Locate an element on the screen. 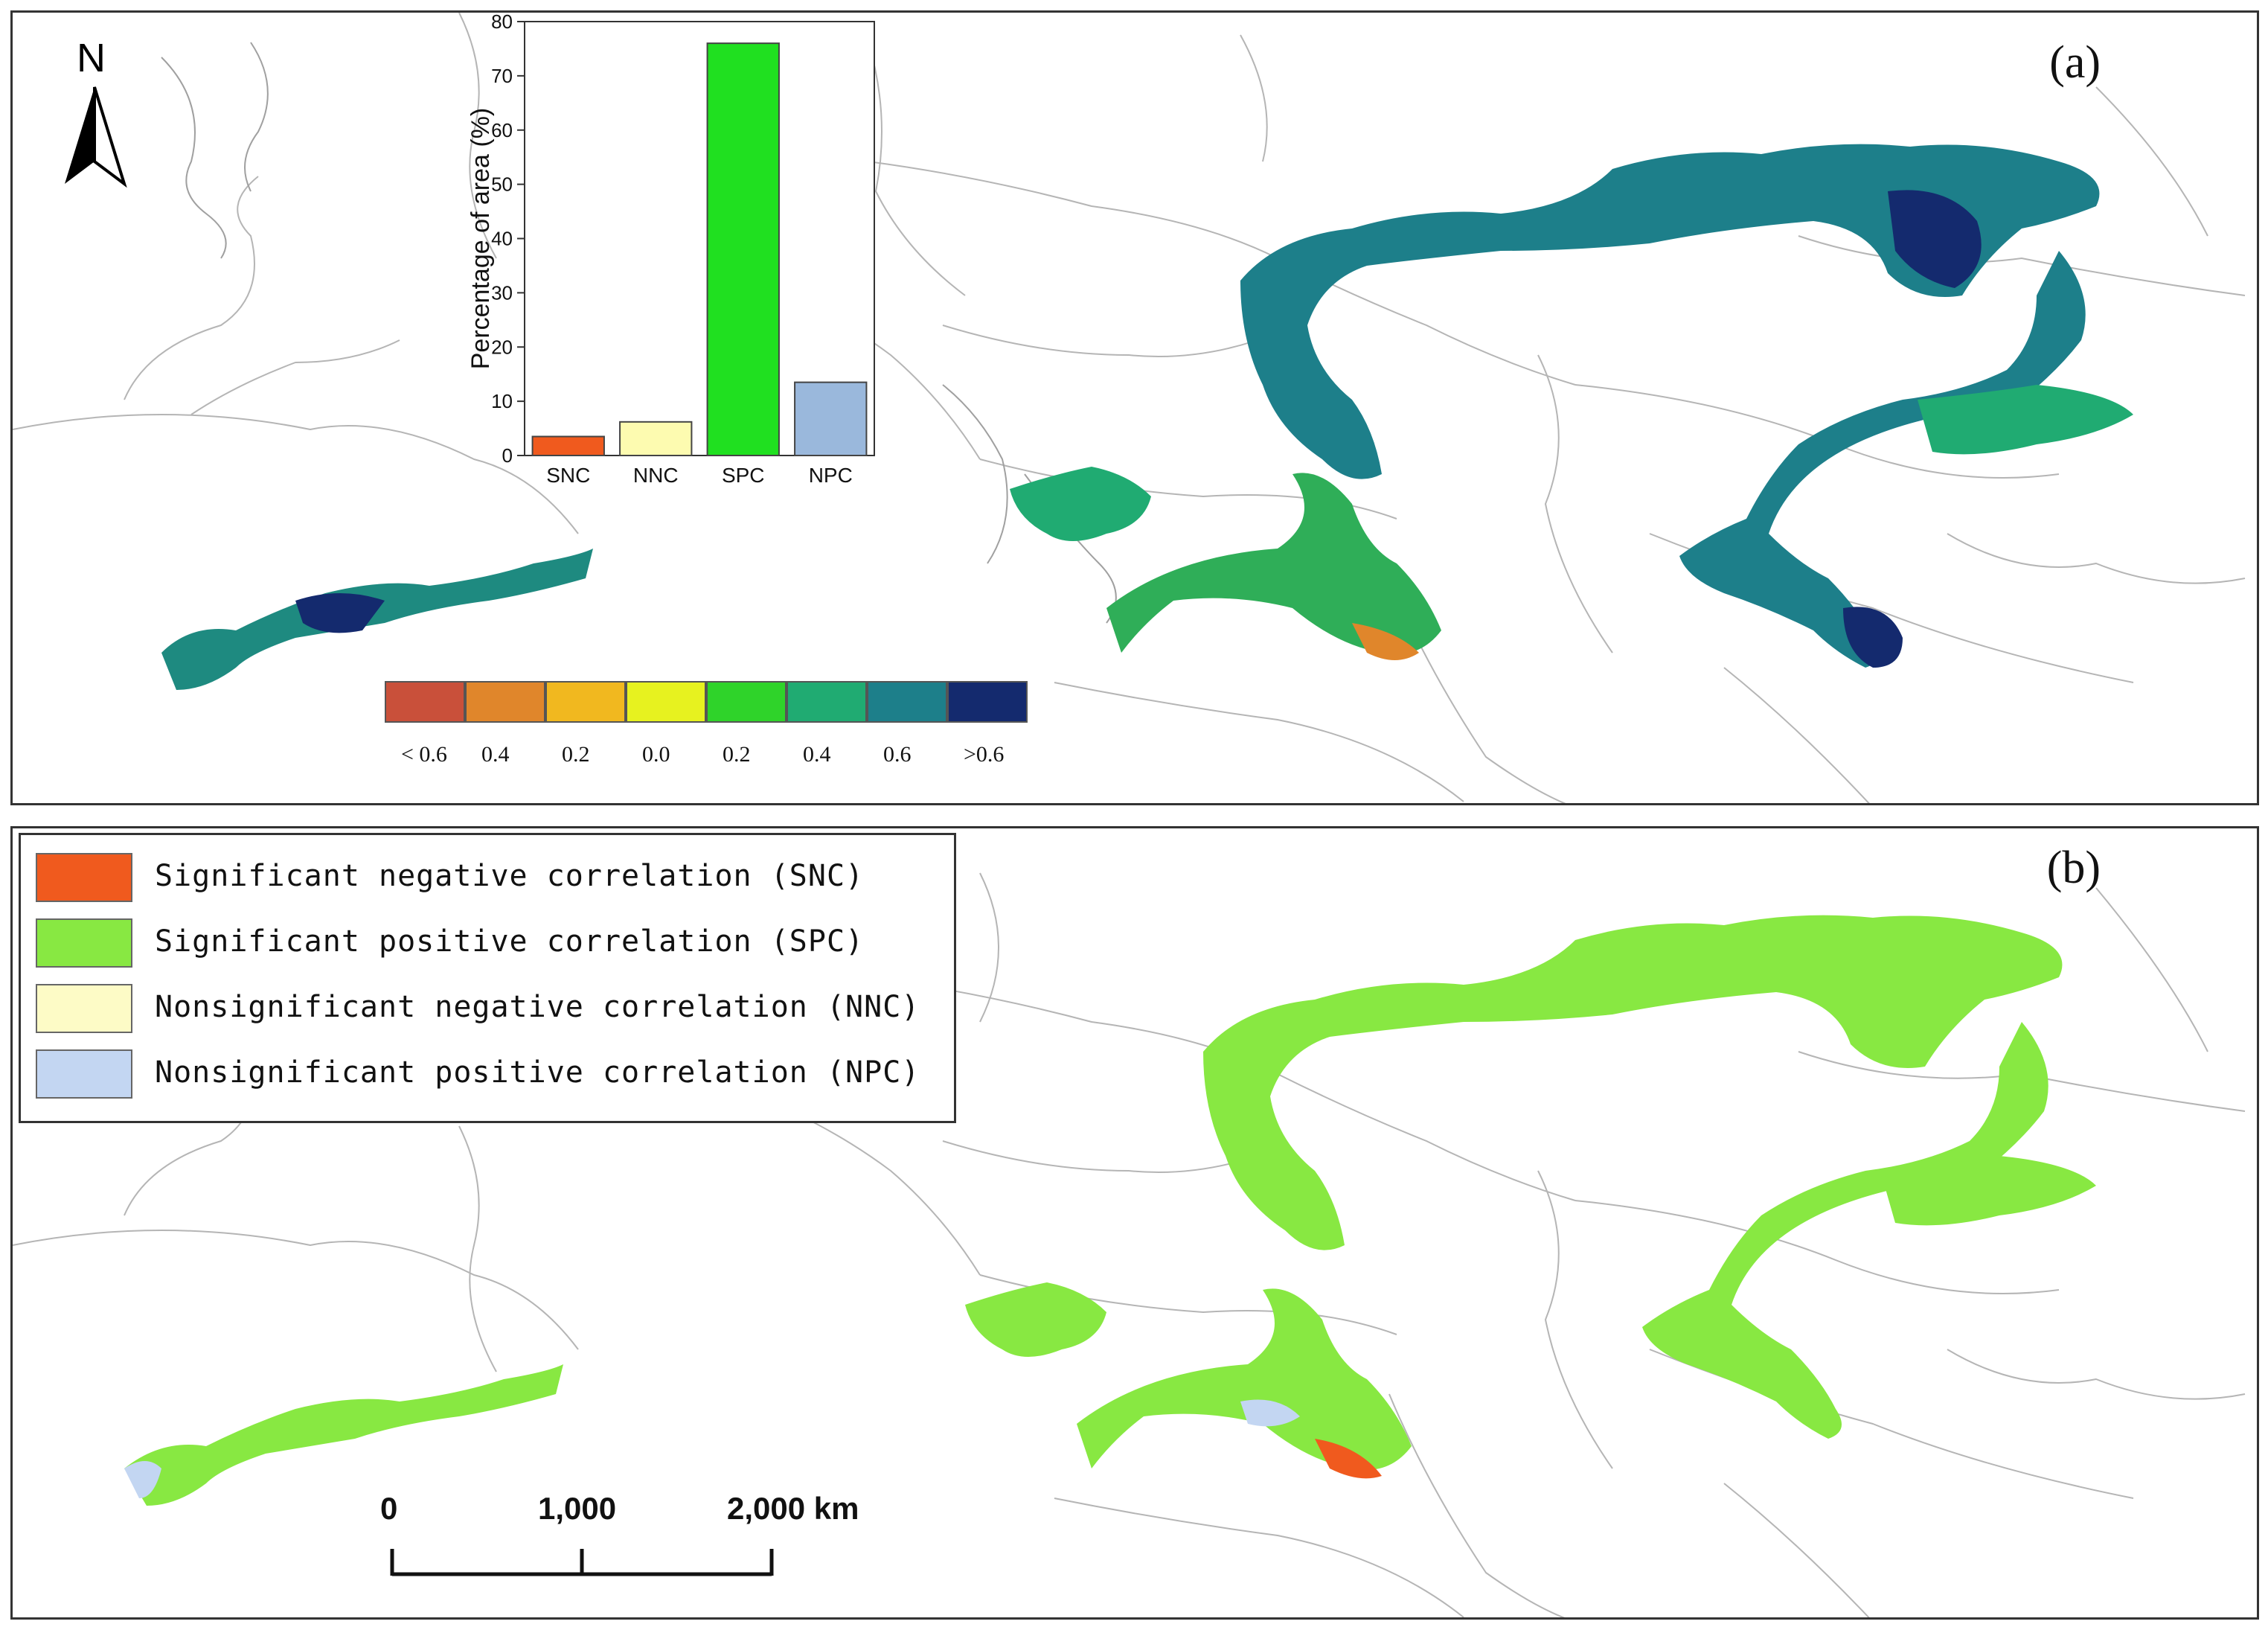 The height and width of the screenshot is (1630, 2268). colorbar-label: 0.6 is located at coordinates (898, 755).